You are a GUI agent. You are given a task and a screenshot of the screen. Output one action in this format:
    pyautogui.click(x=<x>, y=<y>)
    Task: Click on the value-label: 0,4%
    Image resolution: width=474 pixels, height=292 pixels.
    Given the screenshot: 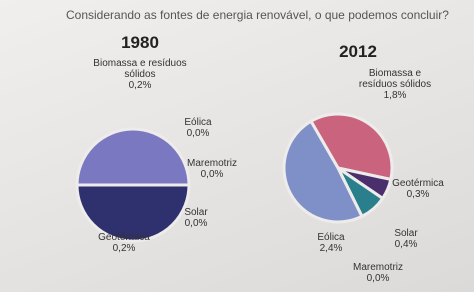 What is the action you would take?
    pyautogui.click(x=406, y=244)
    